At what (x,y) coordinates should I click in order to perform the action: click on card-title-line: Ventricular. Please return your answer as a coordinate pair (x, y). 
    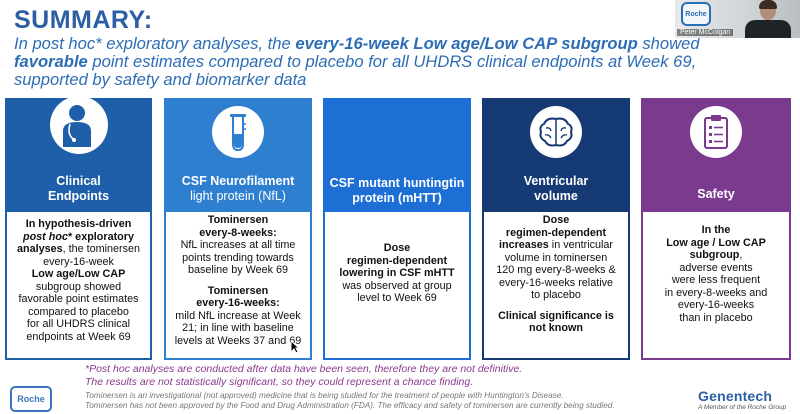
    Looking at the image, I should click on (556, 181).